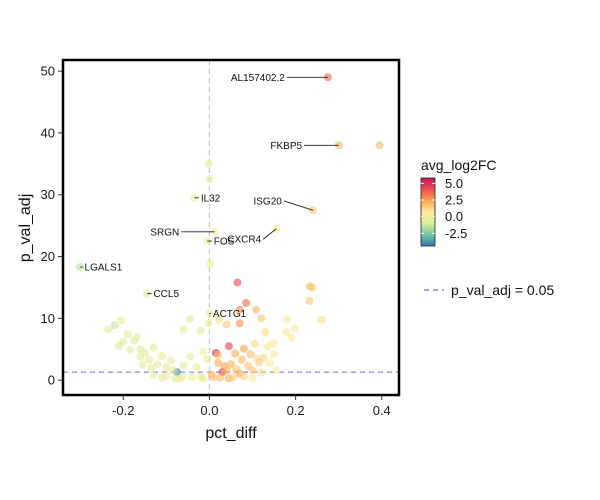  What do you see at coordinates (211, 198) in the screenshot?
I see `gene-label: IL32` at bounding box center [211, 198].